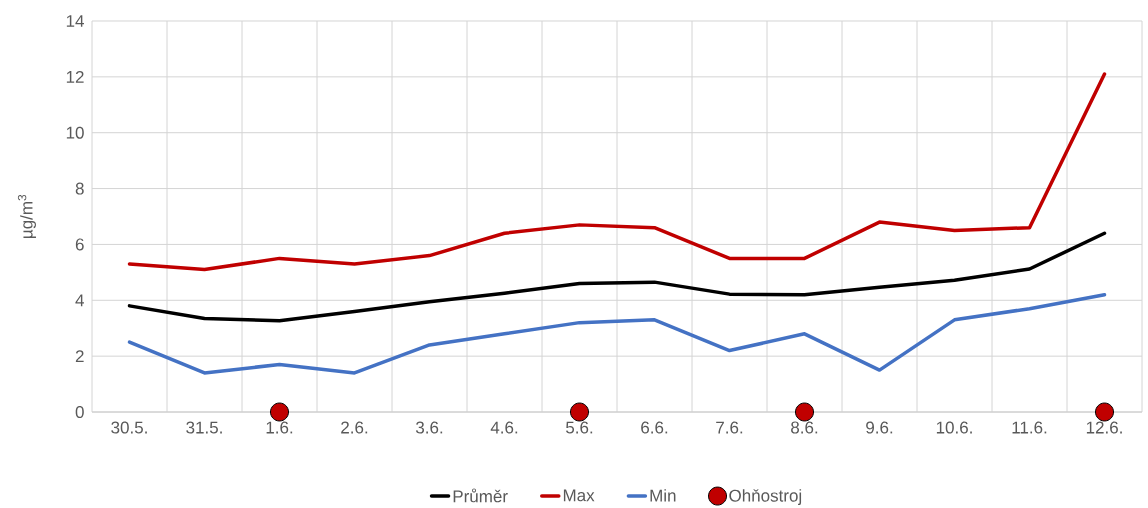 This screenshot has width=1148, height=508. Describe the element at coordinates (279, 427) in the screenshot. I see `x-tick-label: 1.6.` at that location.